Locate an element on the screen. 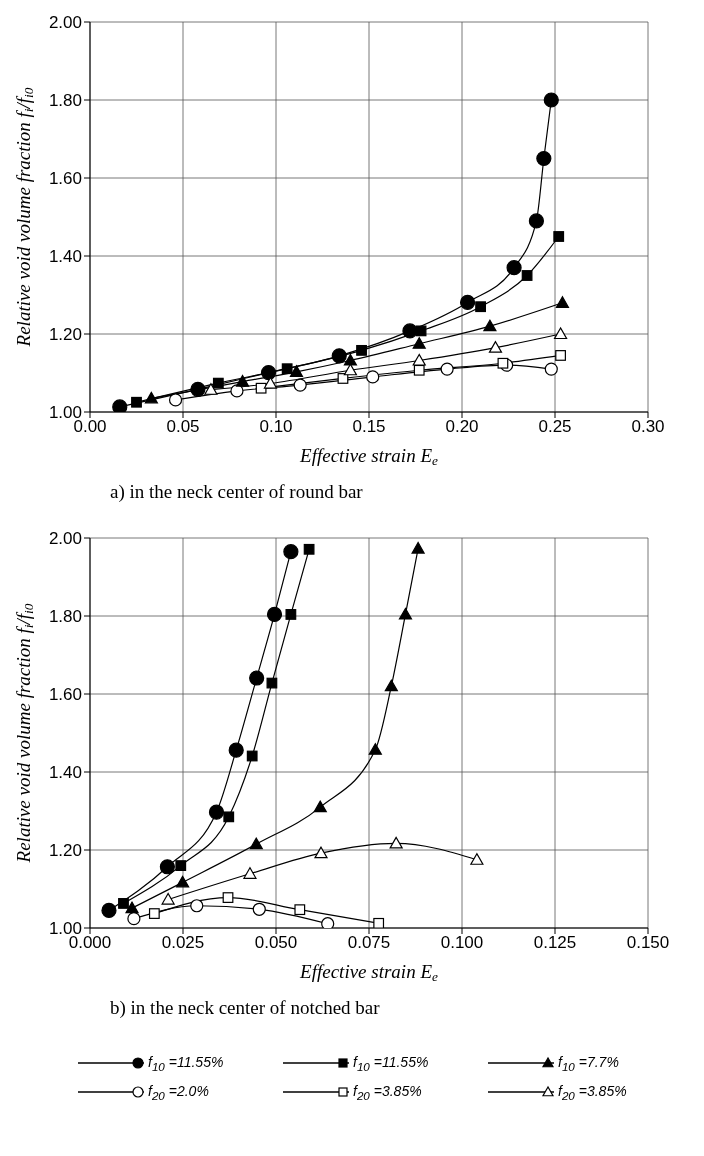  x-tick-label: 0.20 is located at coordinates (462, 427).